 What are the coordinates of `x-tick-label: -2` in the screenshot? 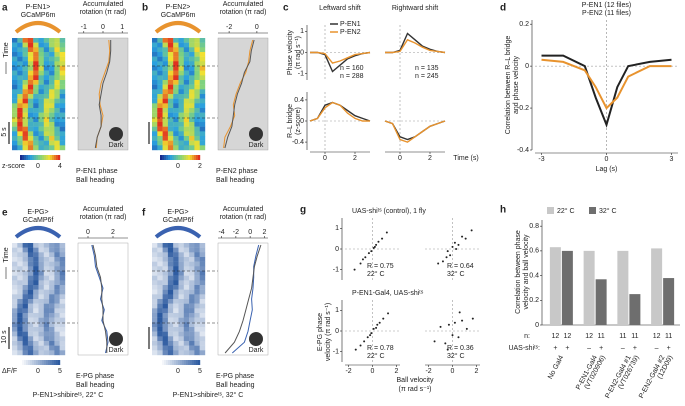 It's located at (229, 27).